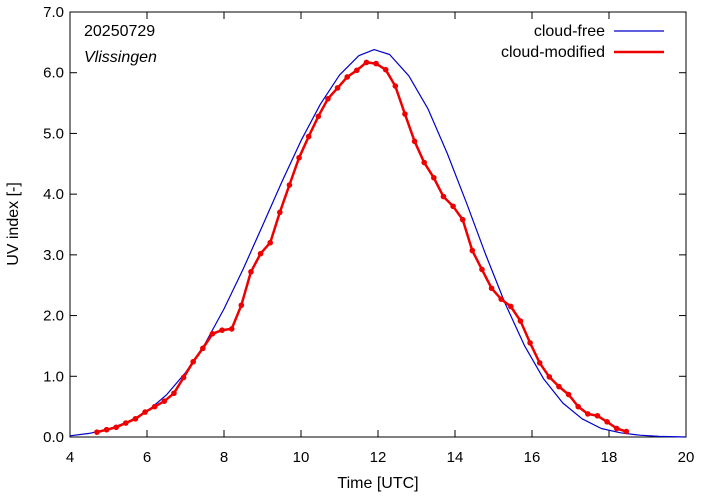 Image resolution: width=702 pixels, height=497 pixels. I want to click on y-tick-label: 5.0, so click(53, 133).